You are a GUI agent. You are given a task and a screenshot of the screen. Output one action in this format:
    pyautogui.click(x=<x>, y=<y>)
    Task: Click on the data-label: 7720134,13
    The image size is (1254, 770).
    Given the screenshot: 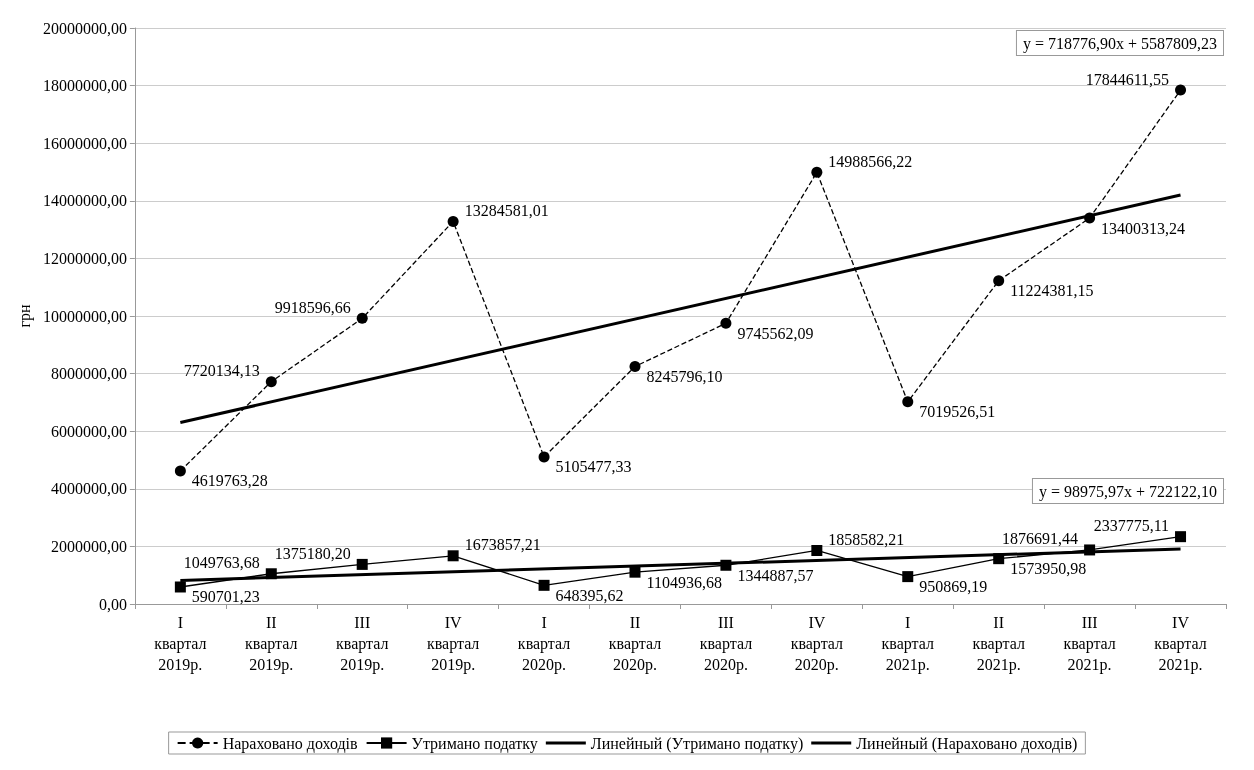 What is the action you would take?
    pyautogui.click(x=221, y=371)
    